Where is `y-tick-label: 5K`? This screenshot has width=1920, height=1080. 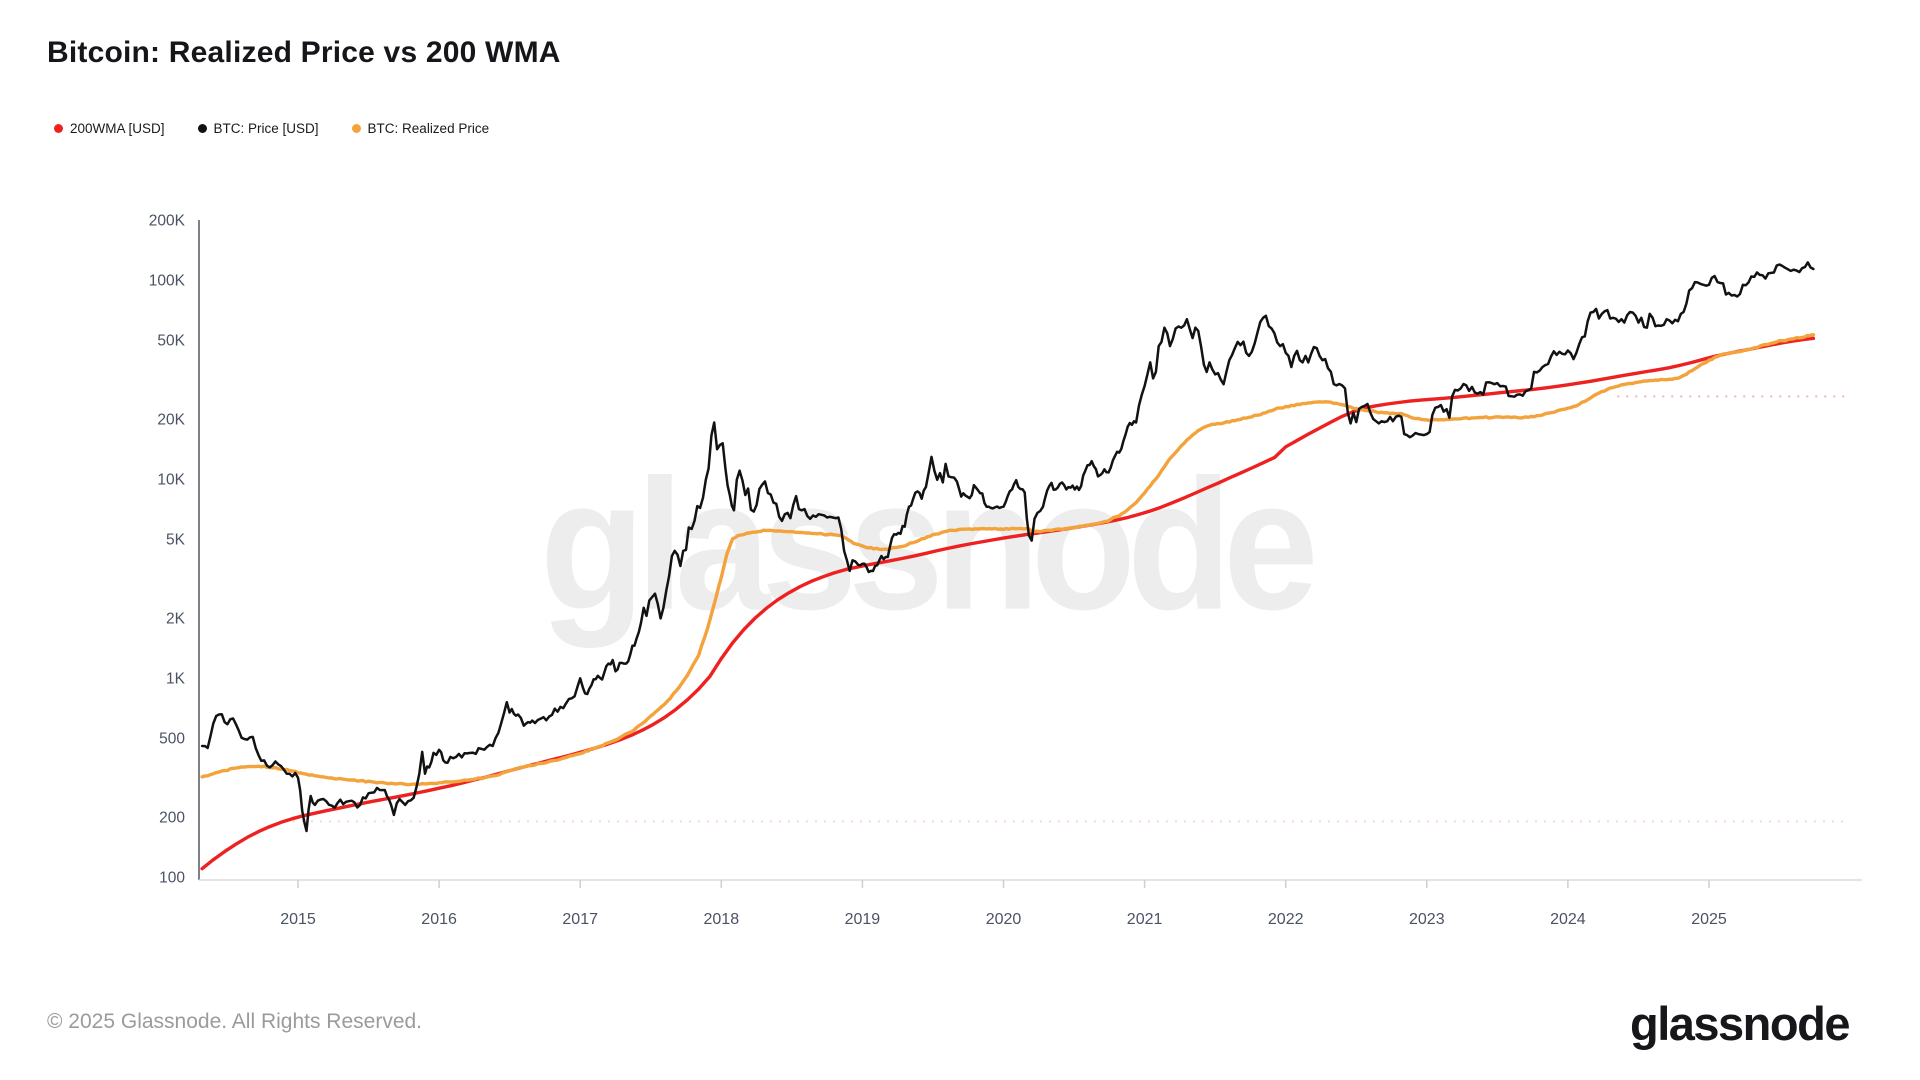
y-tick-label: 5K is located at coordinates (176, 539).